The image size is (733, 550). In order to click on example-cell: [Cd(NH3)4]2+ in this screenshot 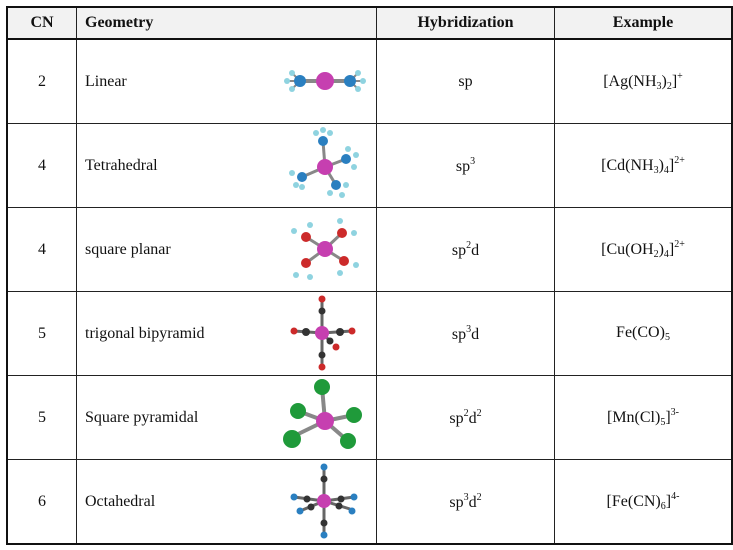, I will do `click(643, 165)`.